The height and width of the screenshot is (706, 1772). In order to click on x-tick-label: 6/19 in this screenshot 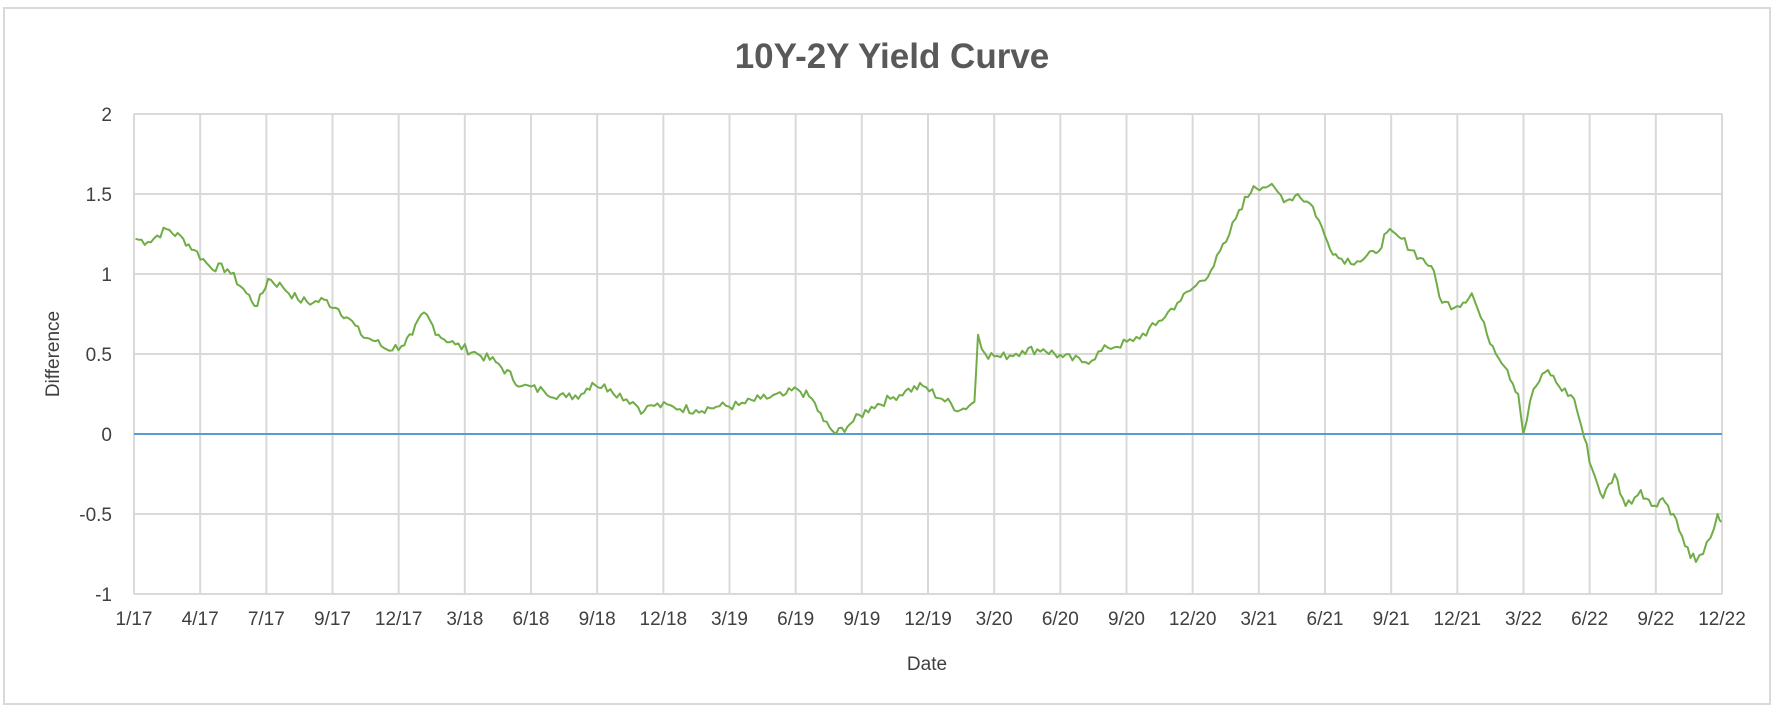, I will do `click(795, 619)`.